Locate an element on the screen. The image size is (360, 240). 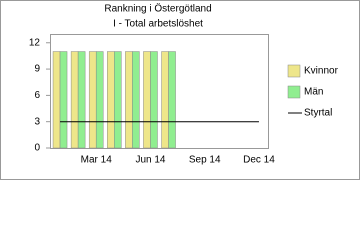
chart-subtitle: I - Total arbetslöshet is located at coordinates (158, 24).